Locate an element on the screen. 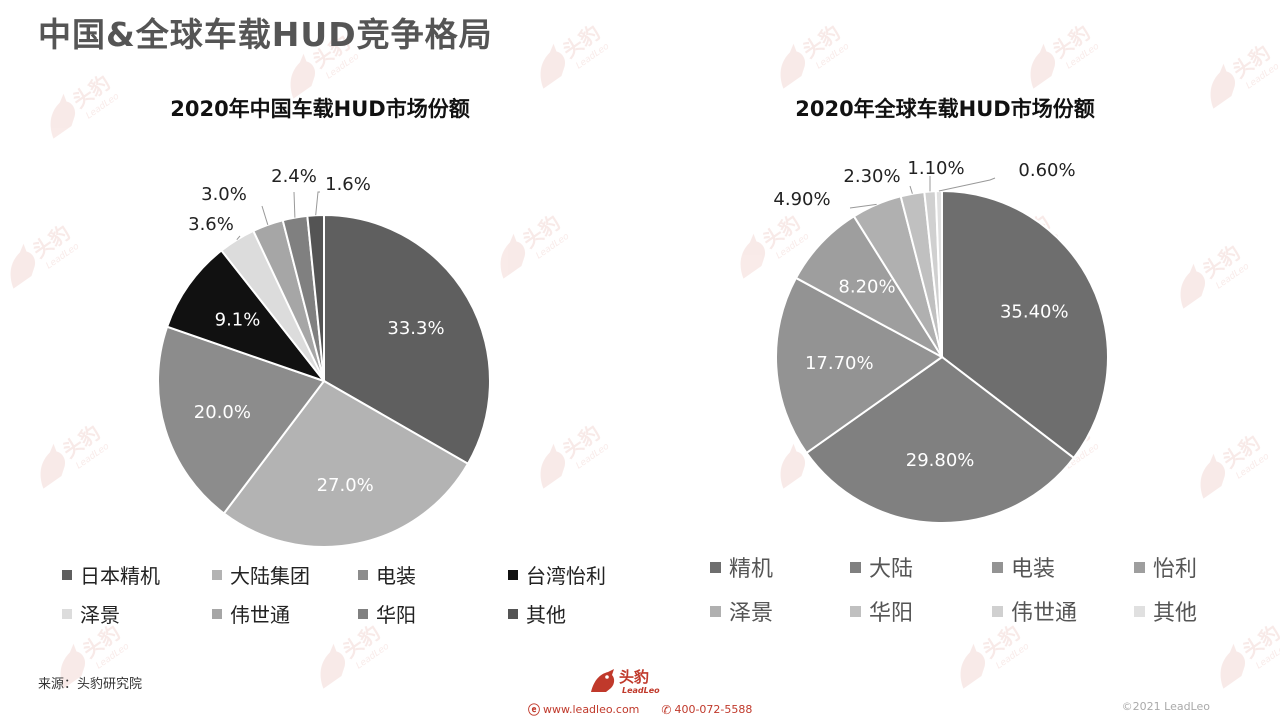 The width and height of the screenshot is (1280, 720). global-legend: 精机 大陆 电装 怡利泽景 华阳 伟世通 其他 is located at coordinates (972, 589).